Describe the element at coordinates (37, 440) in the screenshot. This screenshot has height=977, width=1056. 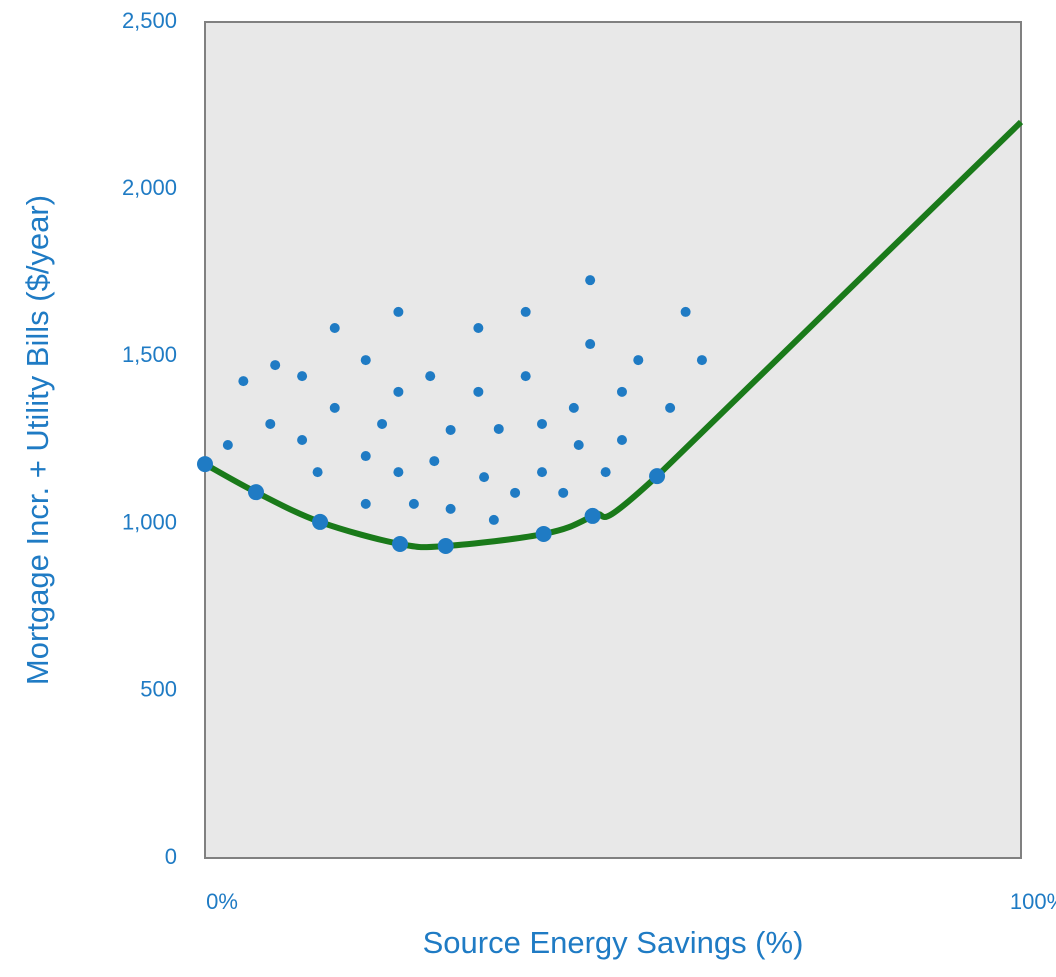
I see `y-axis-title: Mortgage Incr. + Utility Bills ($/year)` at that location.